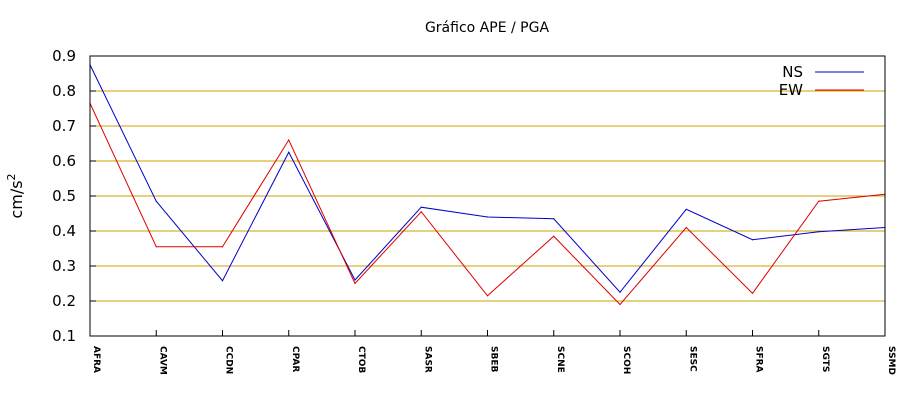 The height and width of the screenshot is (400, 920). Describe the element at coordinates (11, 176) in the screenshot. I see `y-axis-label-superscript: 2` at that location.